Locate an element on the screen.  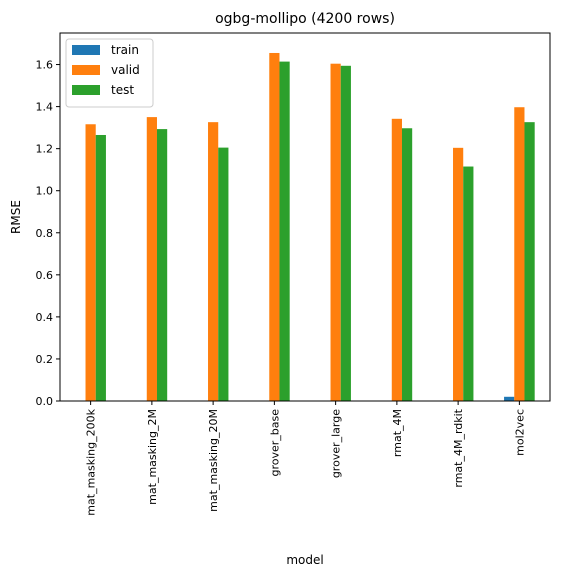
x-tick-label-grover_base: grover_base is located at coordinates (274, 443).